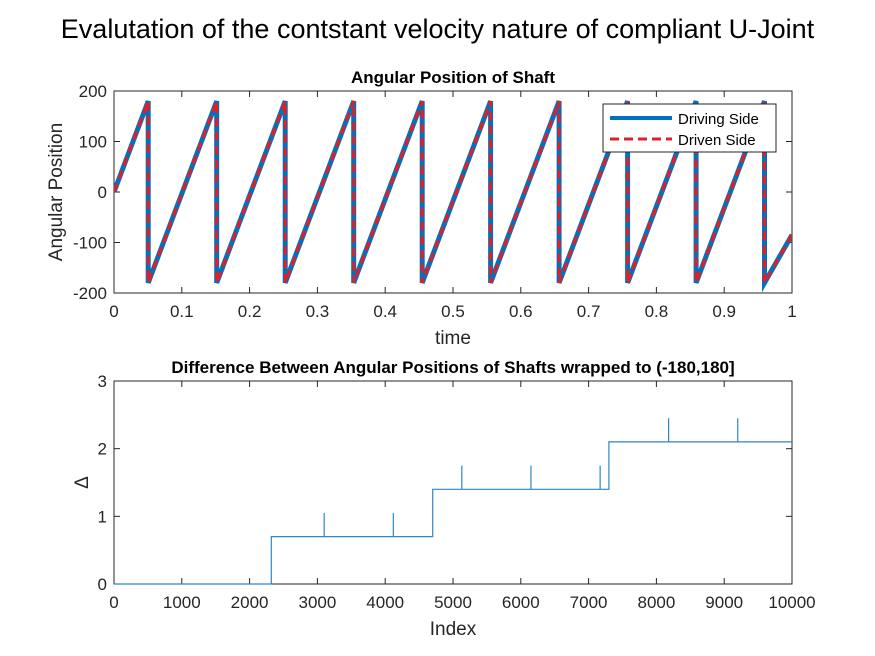 The height and width of the screenshot is (656, 875). I want to click on x-tick-label: 0.1, so click(182, 311).